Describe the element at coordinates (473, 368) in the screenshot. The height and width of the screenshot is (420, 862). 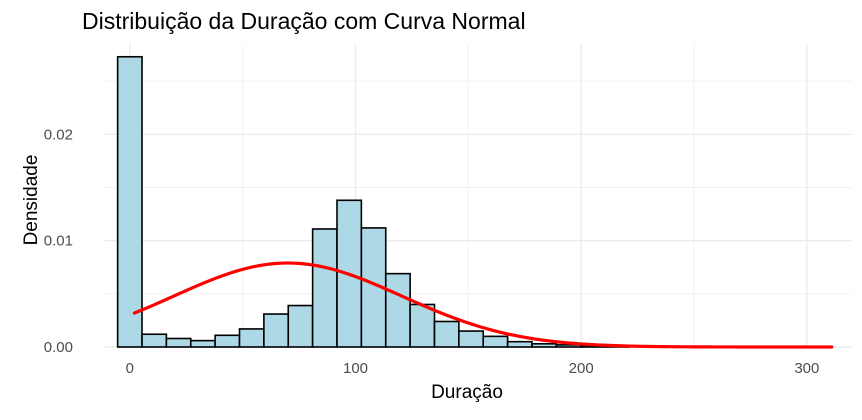
I see `x-axis-ticks: 0 100 200 300` at that location.